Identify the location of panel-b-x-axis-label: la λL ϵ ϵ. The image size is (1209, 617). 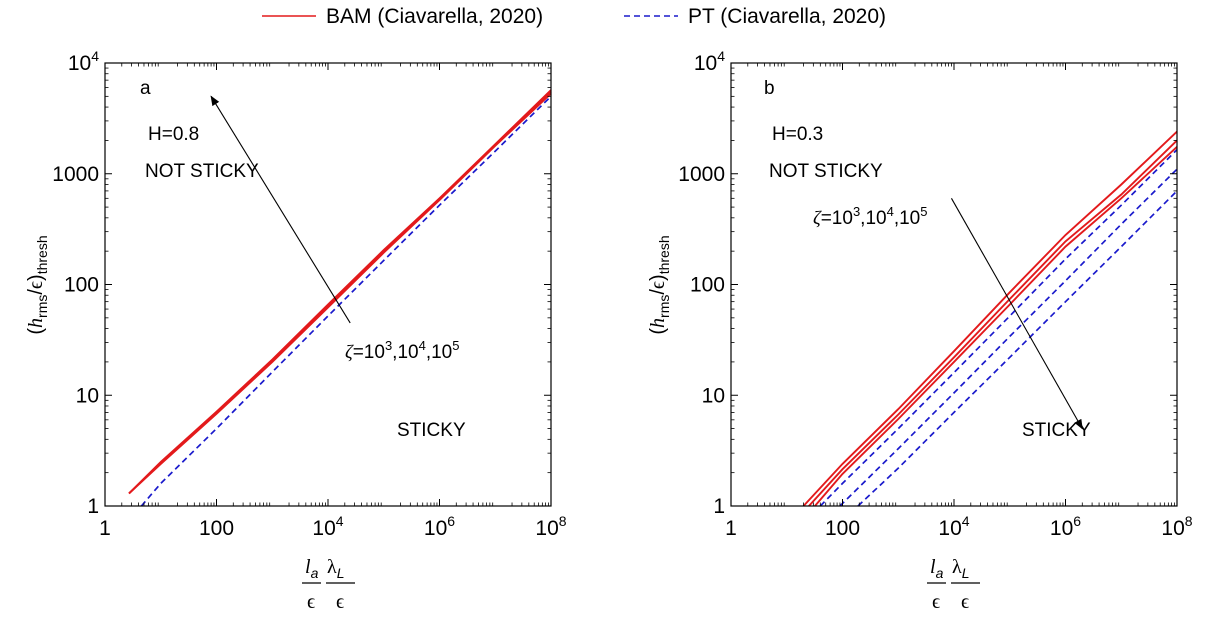
(953, 584).